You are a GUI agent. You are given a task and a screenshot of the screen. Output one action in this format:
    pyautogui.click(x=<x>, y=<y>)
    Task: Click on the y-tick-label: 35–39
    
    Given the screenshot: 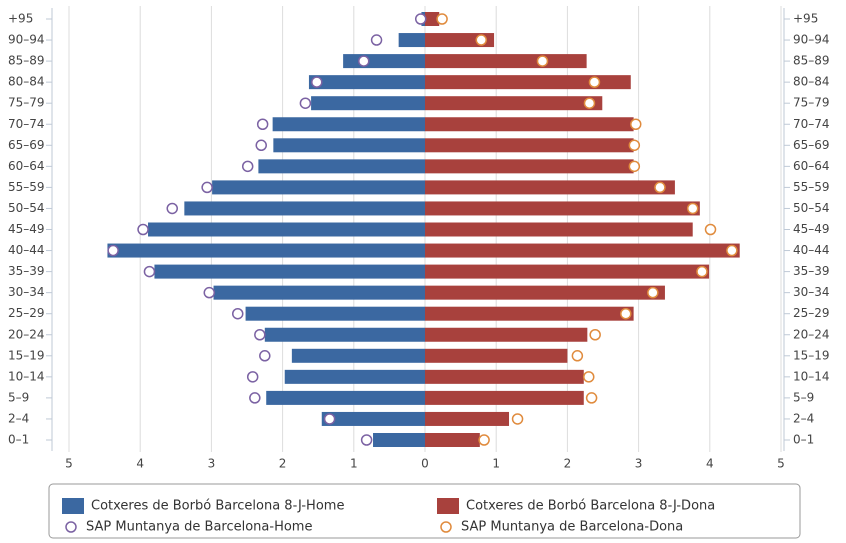 What is the action you would take?
    pyautogui.click(x=811, y=271)
    